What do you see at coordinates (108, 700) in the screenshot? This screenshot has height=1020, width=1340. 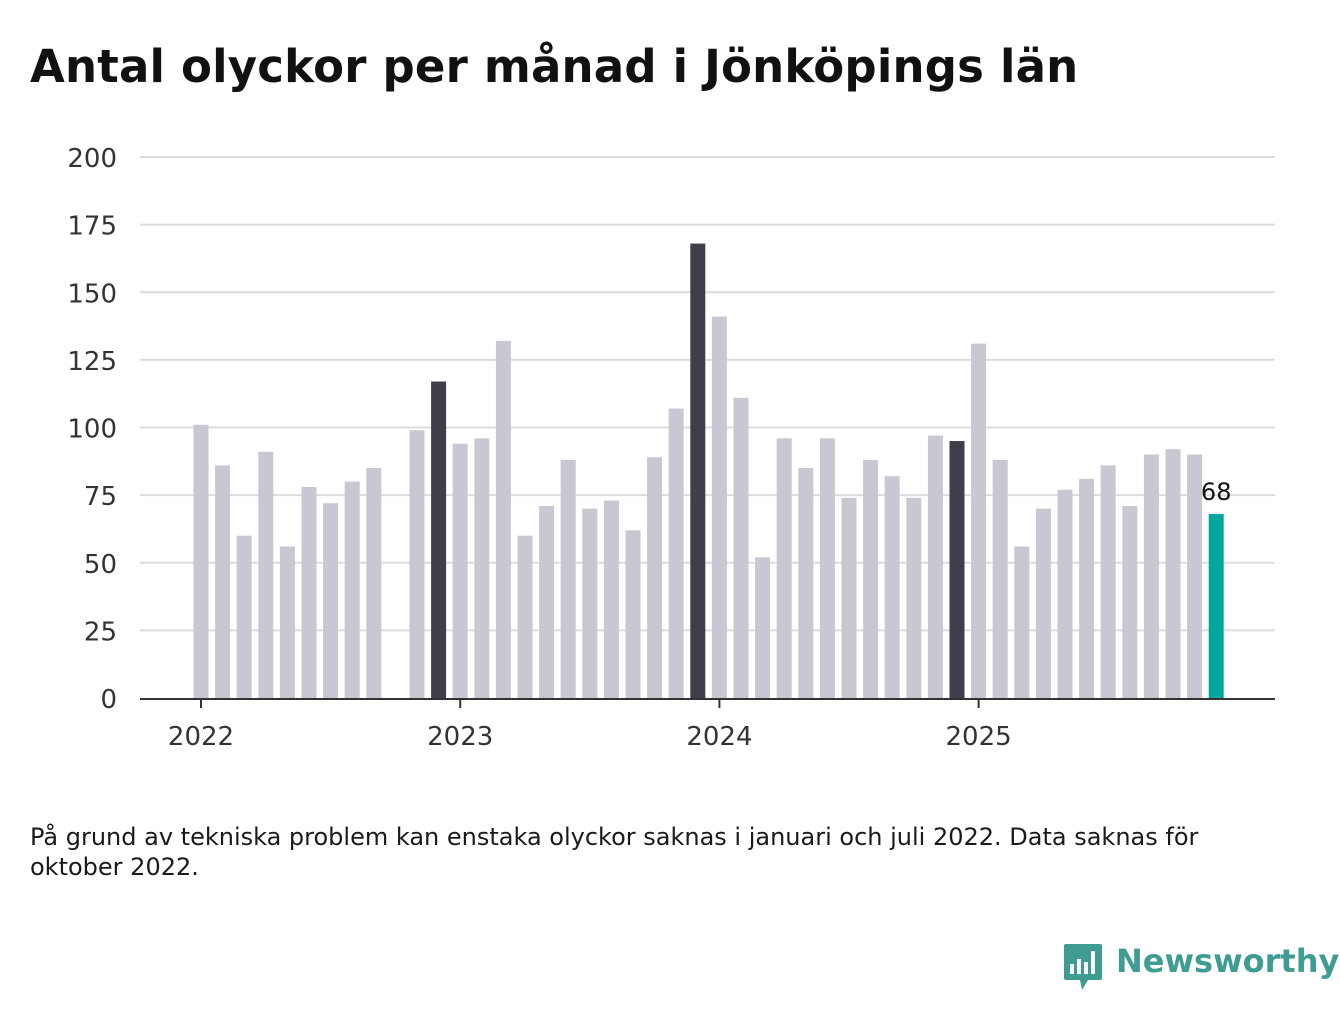 I see `y-tick-label: 0` at bounding box center [108, 700].